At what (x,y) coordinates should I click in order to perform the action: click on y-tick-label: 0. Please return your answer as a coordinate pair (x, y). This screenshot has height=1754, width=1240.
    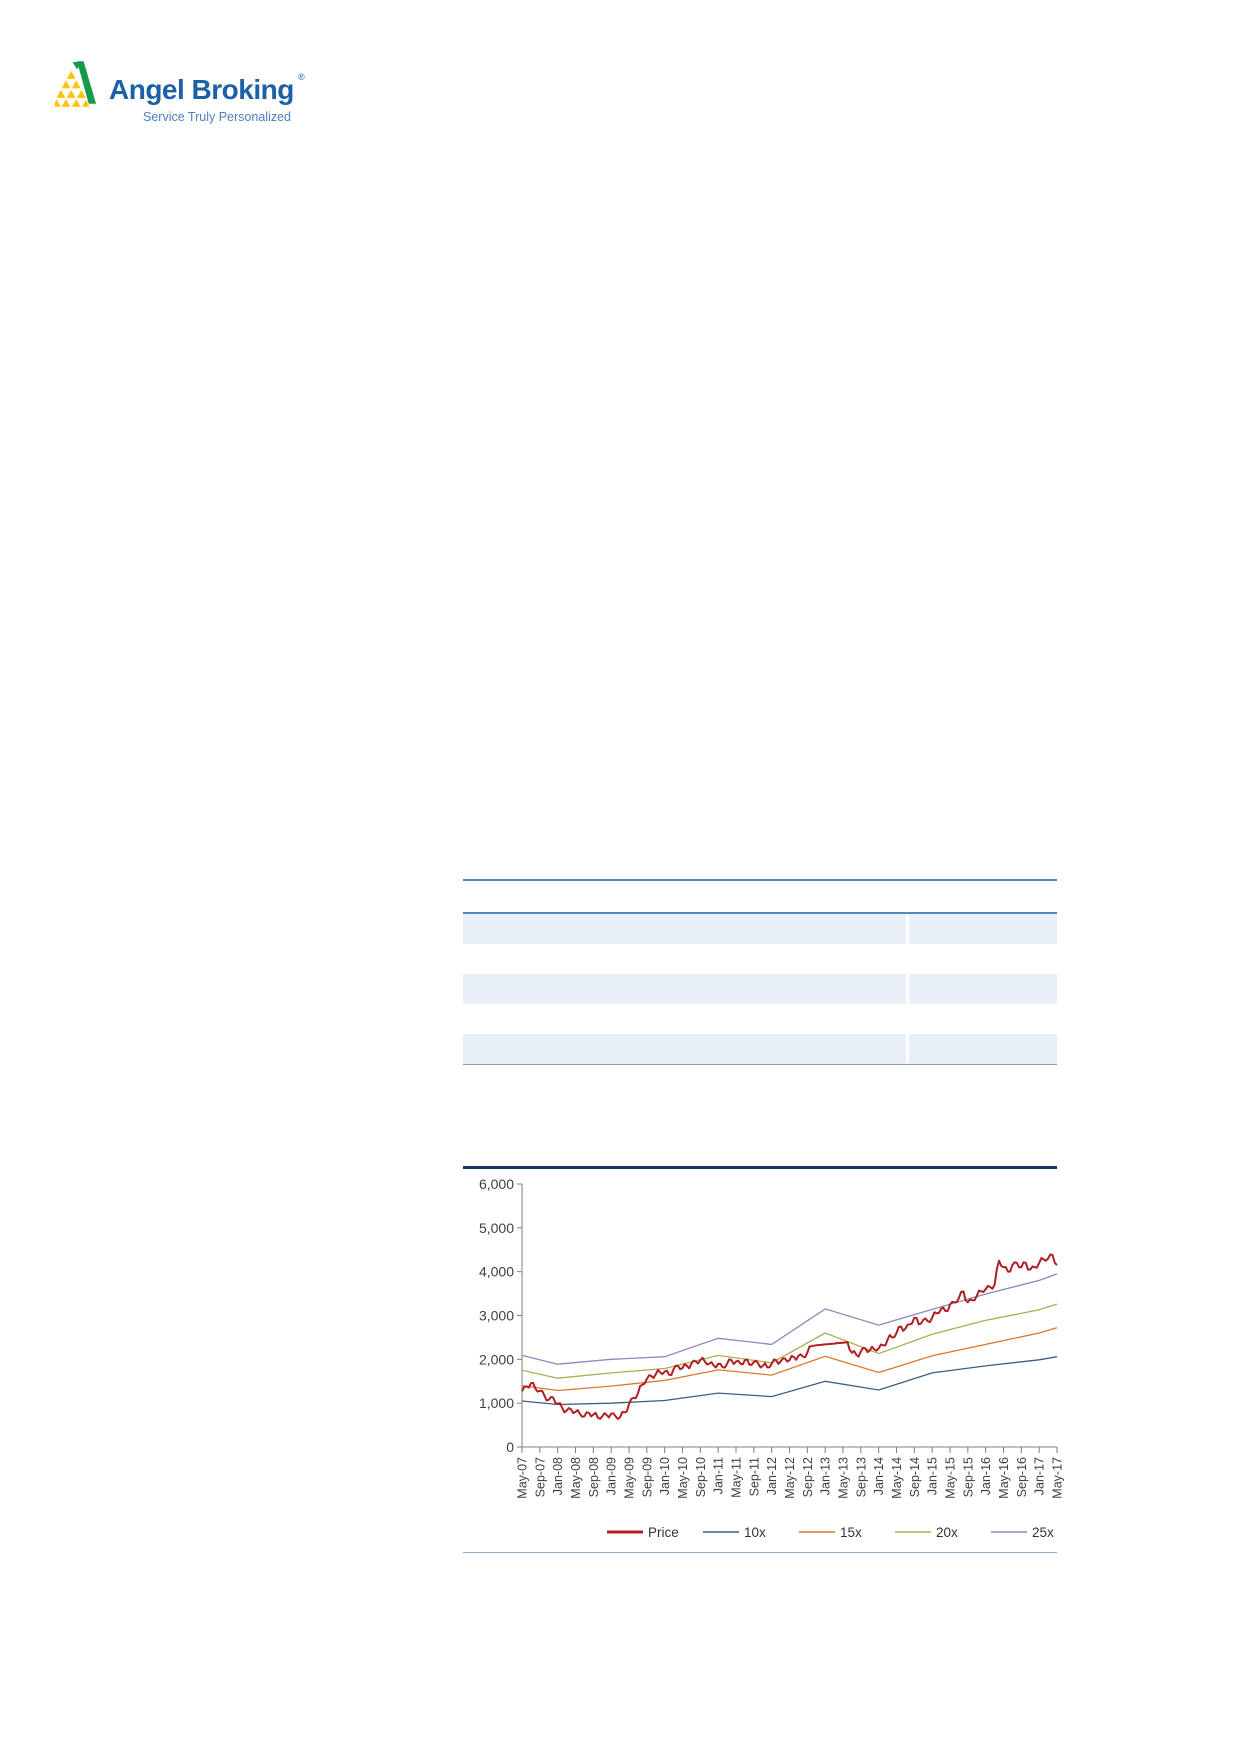
    Looking at the image, I should click on (510, 1447).